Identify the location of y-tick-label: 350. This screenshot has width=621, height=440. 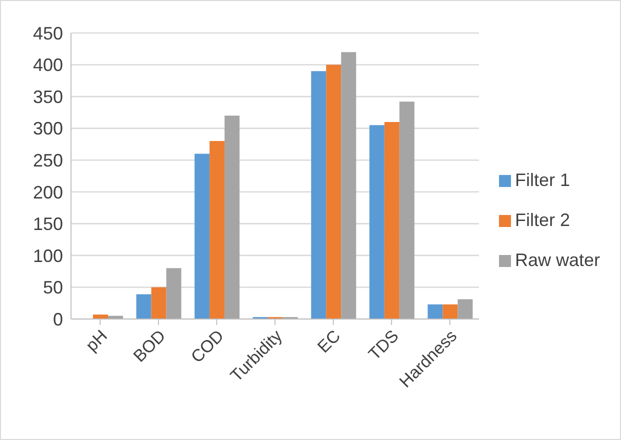
(47, 96).